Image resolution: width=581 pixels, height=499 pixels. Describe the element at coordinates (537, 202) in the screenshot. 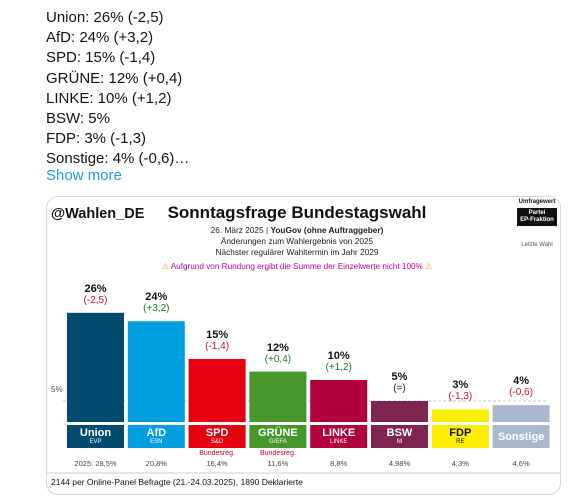

I see `legend-umfragewert: Umfragewert` at that location.